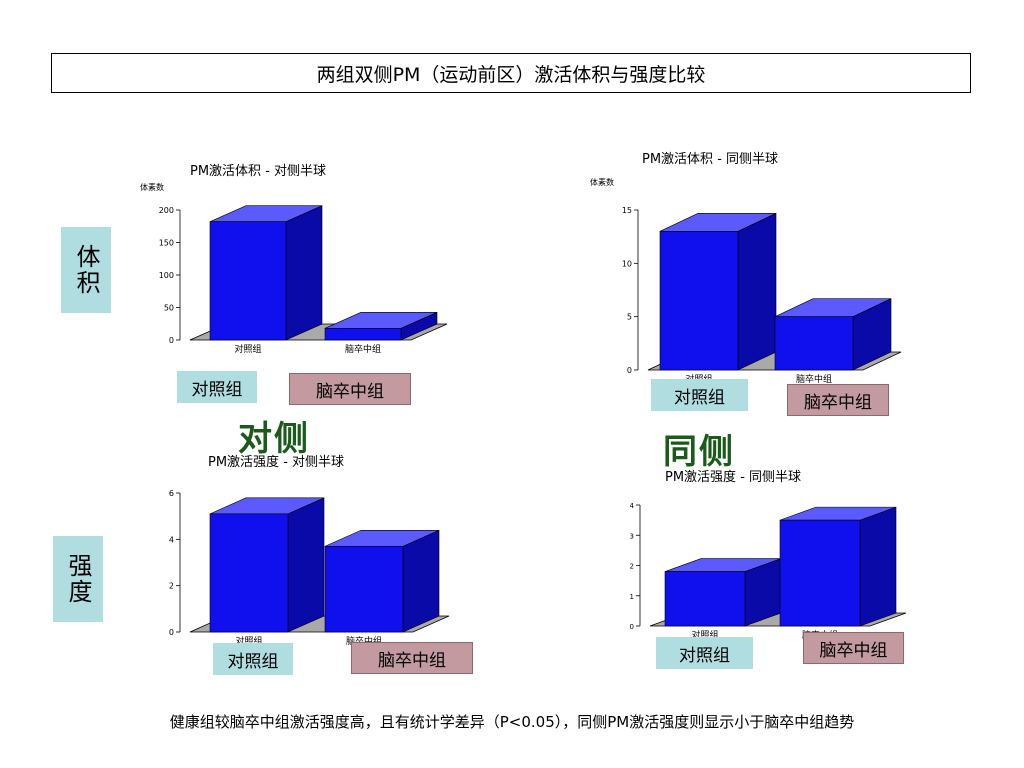 This screenshot has height=768, width=1024. I want to click on legend-control-bottom-left: 对照组, so click(253, 659).